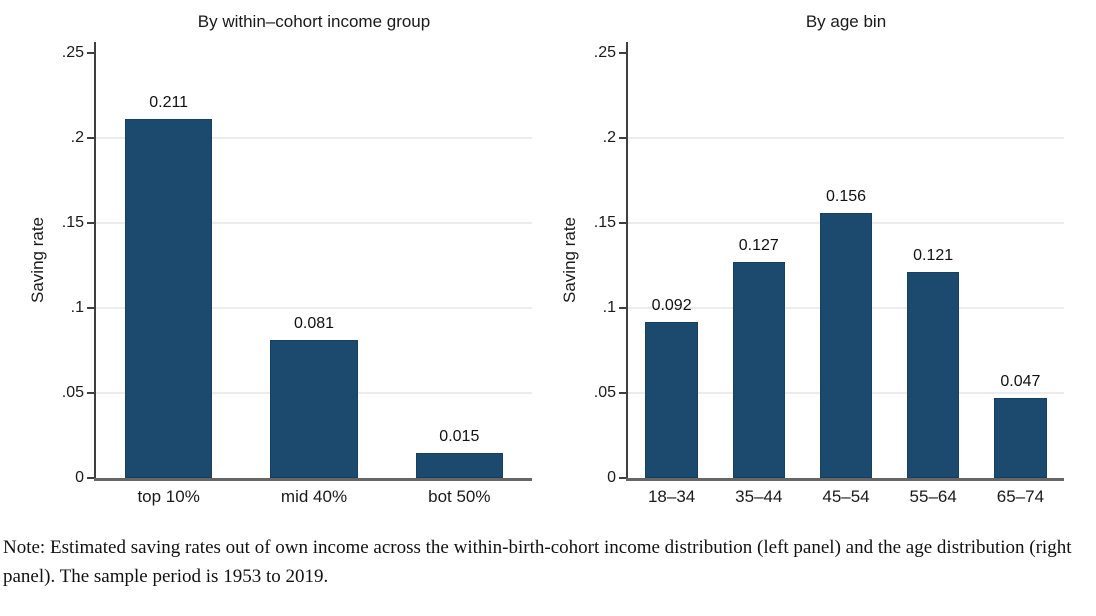 The image size is (1096, 616). Describe the element at coordinates (758, 246) in the screenshot. I see `bar-value-label: 0.127` at that location.